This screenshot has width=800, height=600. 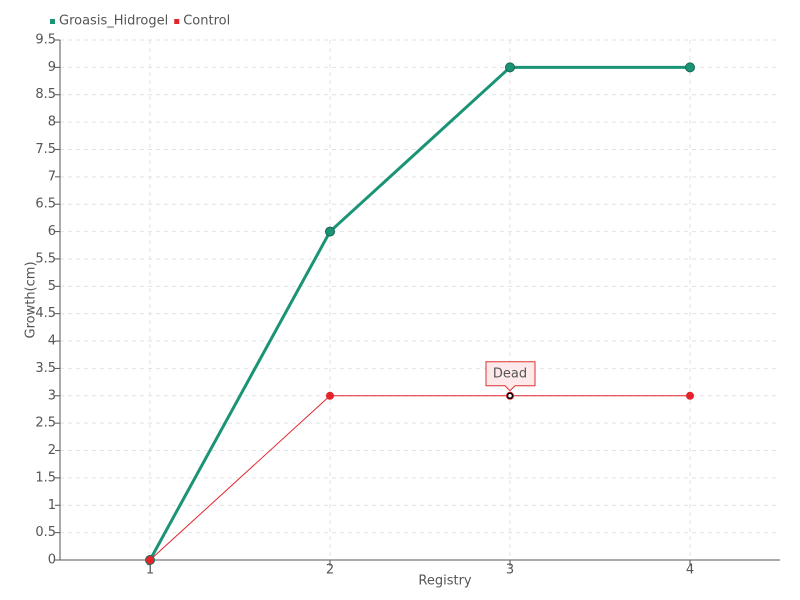 What do you see at coordinates (45, 313) in the screenshot?
I see `y-tick-label: 4.5` at bounding box center [45, 313].